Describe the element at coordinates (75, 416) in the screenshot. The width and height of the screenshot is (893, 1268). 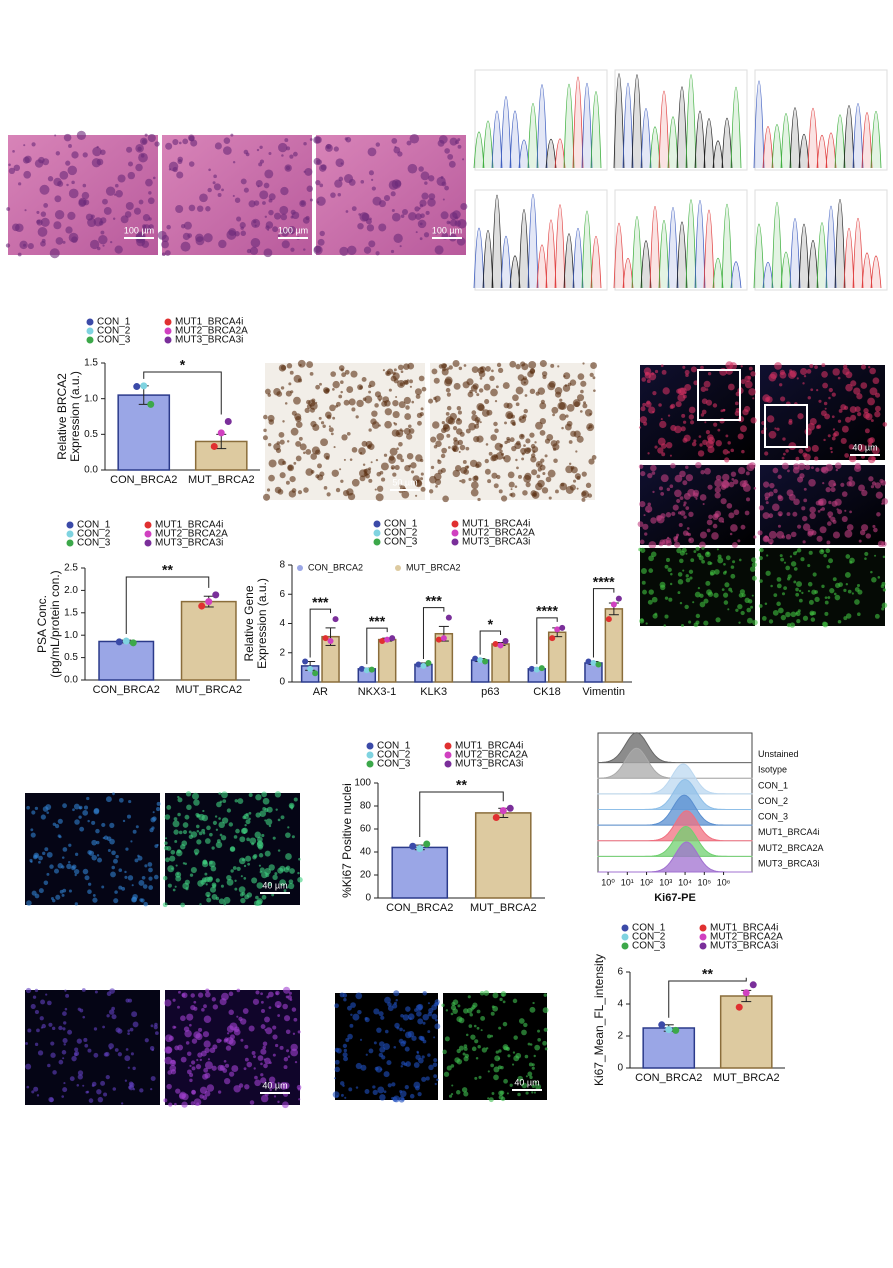
I see `y-axis-label: Expression (a.u.)` at that location.